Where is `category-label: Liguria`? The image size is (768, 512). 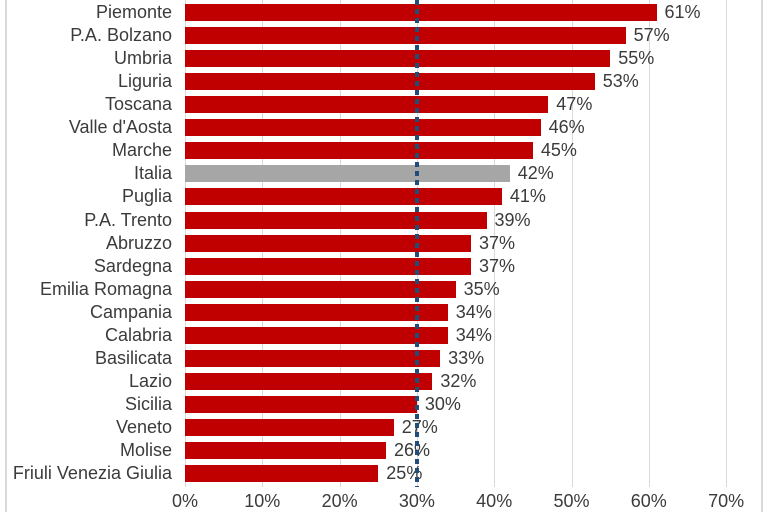
category-label: Liguria is located at coordinates (144, 81).